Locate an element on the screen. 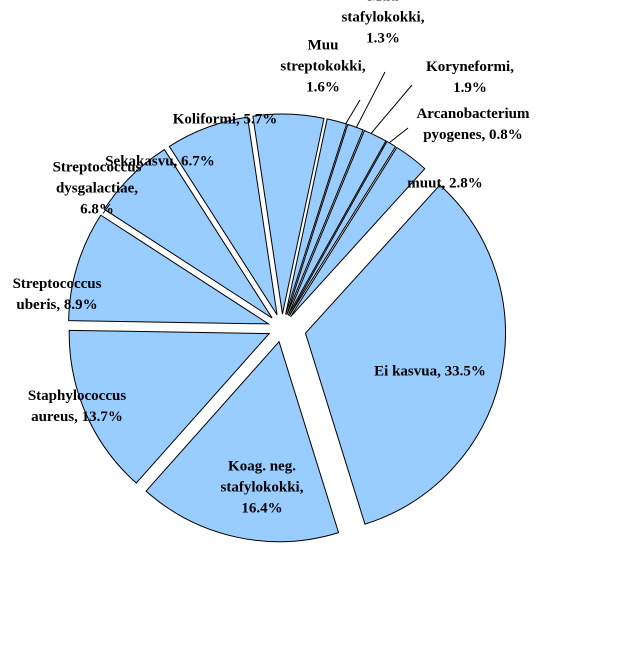  slice-label: 1.3% is located at coordinates (383, 38).